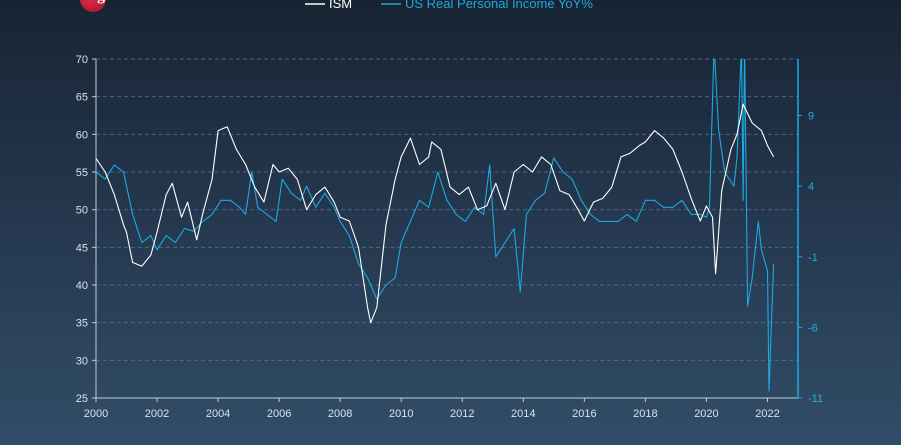 This screenshot has height=445, width=901. Describe the element at coordinates (813, 258) in the screenshot. I see `right-axis-tick-label: -1` at that location.